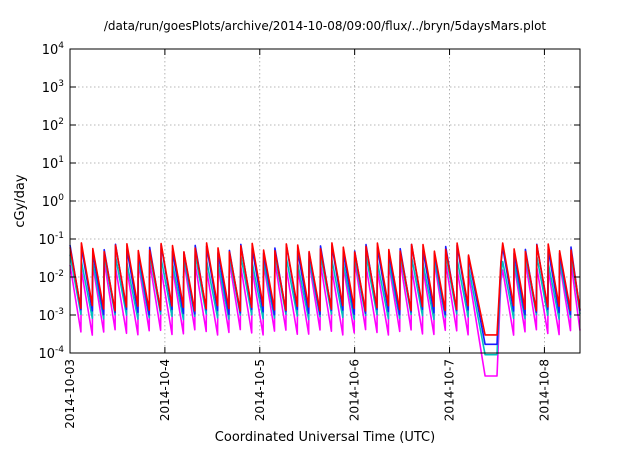 Image resolution: width=640 pixels, height=453 pixels. Describe the element at coordinates (53, 49) in the screenshot. I see `y-tick-label: 10⁴` at that location.